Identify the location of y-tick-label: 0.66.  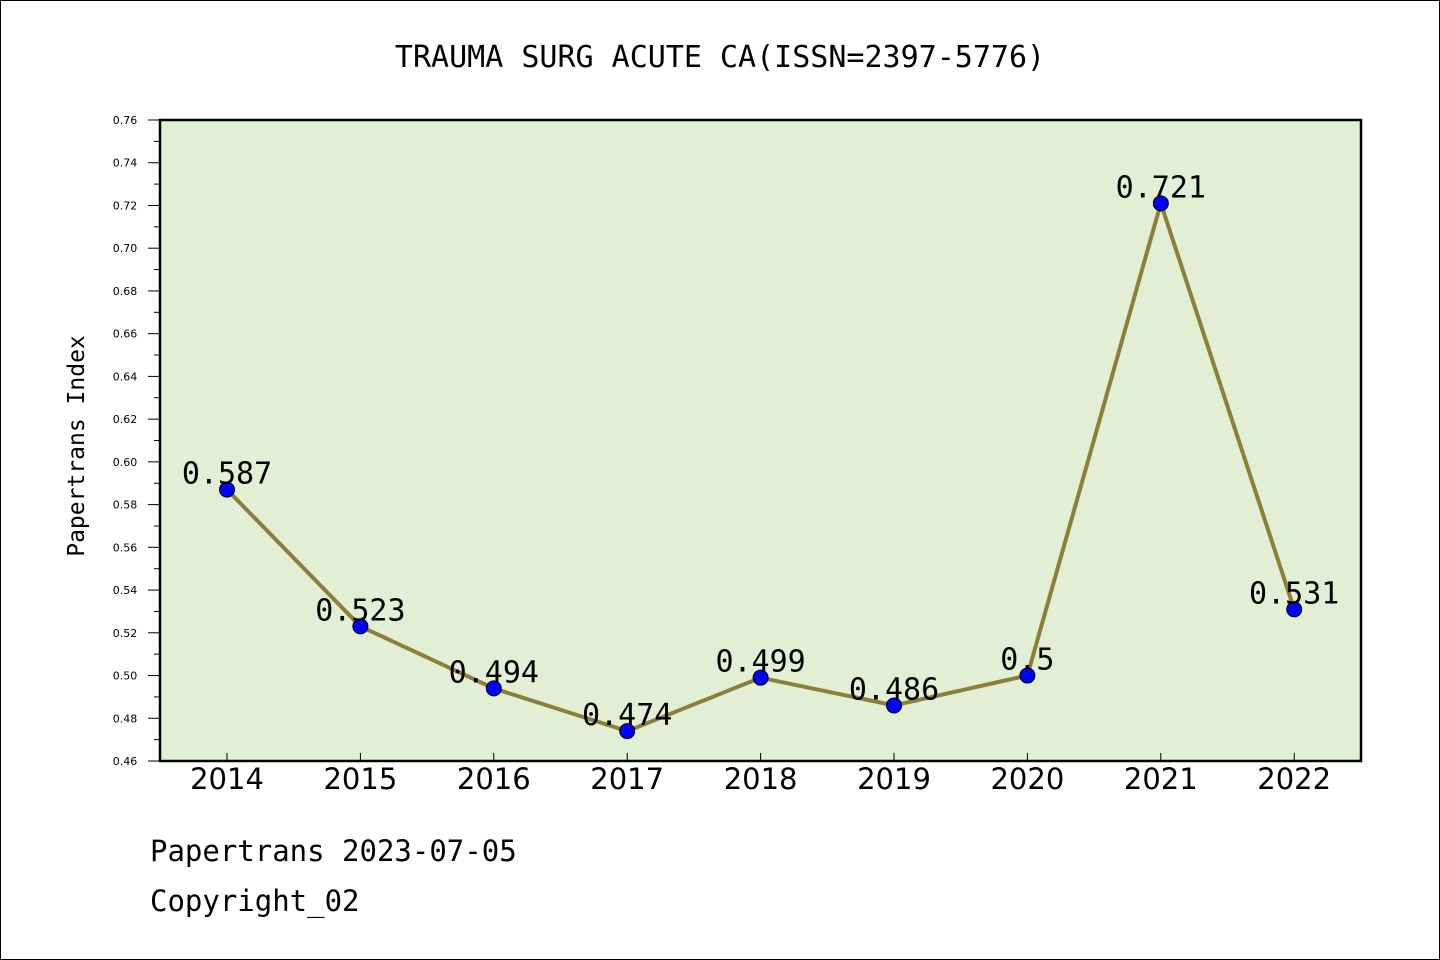
(125, 334).